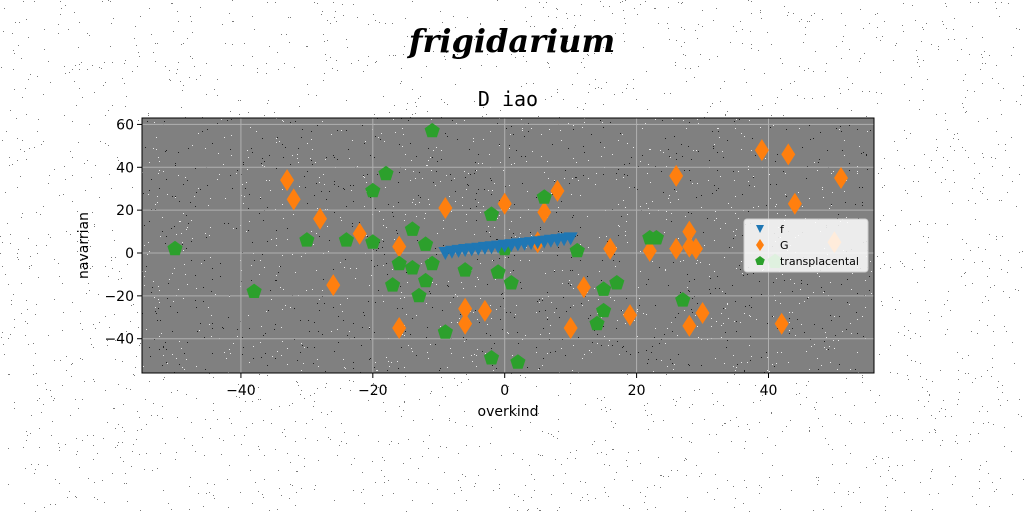  I want to click on chart-title: D iao, so click(508, 99).